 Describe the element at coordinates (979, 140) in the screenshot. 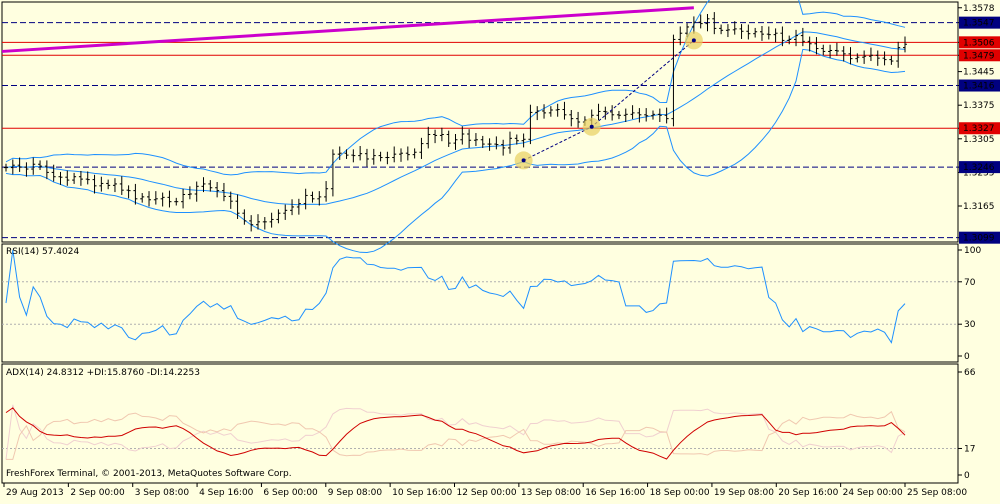

I see `price-tick-label: 1.3305` at that location.